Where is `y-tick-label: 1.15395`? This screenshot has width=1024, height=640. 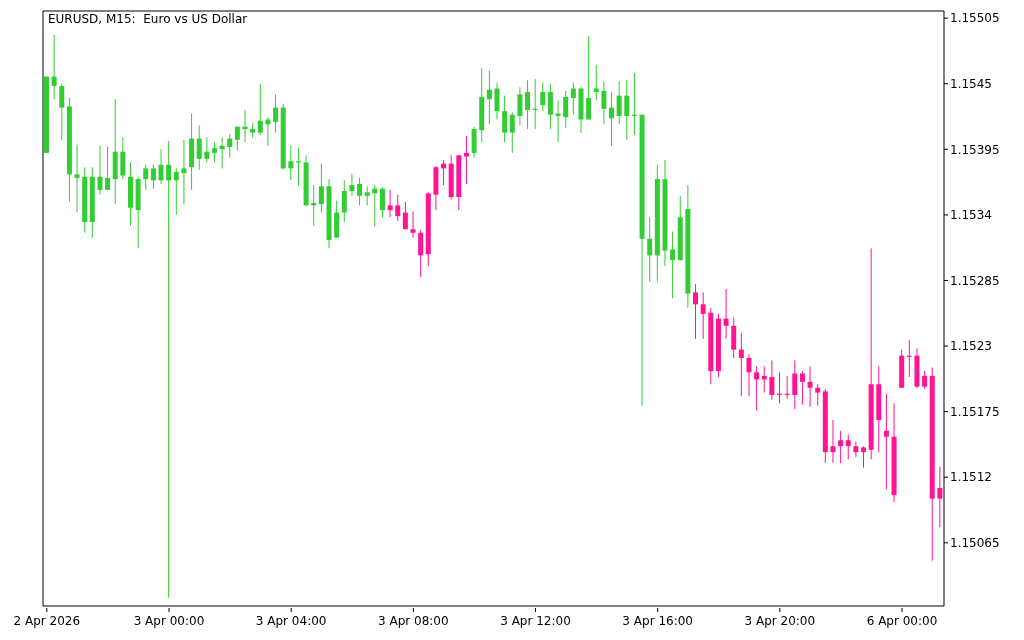 y-tick-label: 1.15395 is located at coordinates (975, 149).